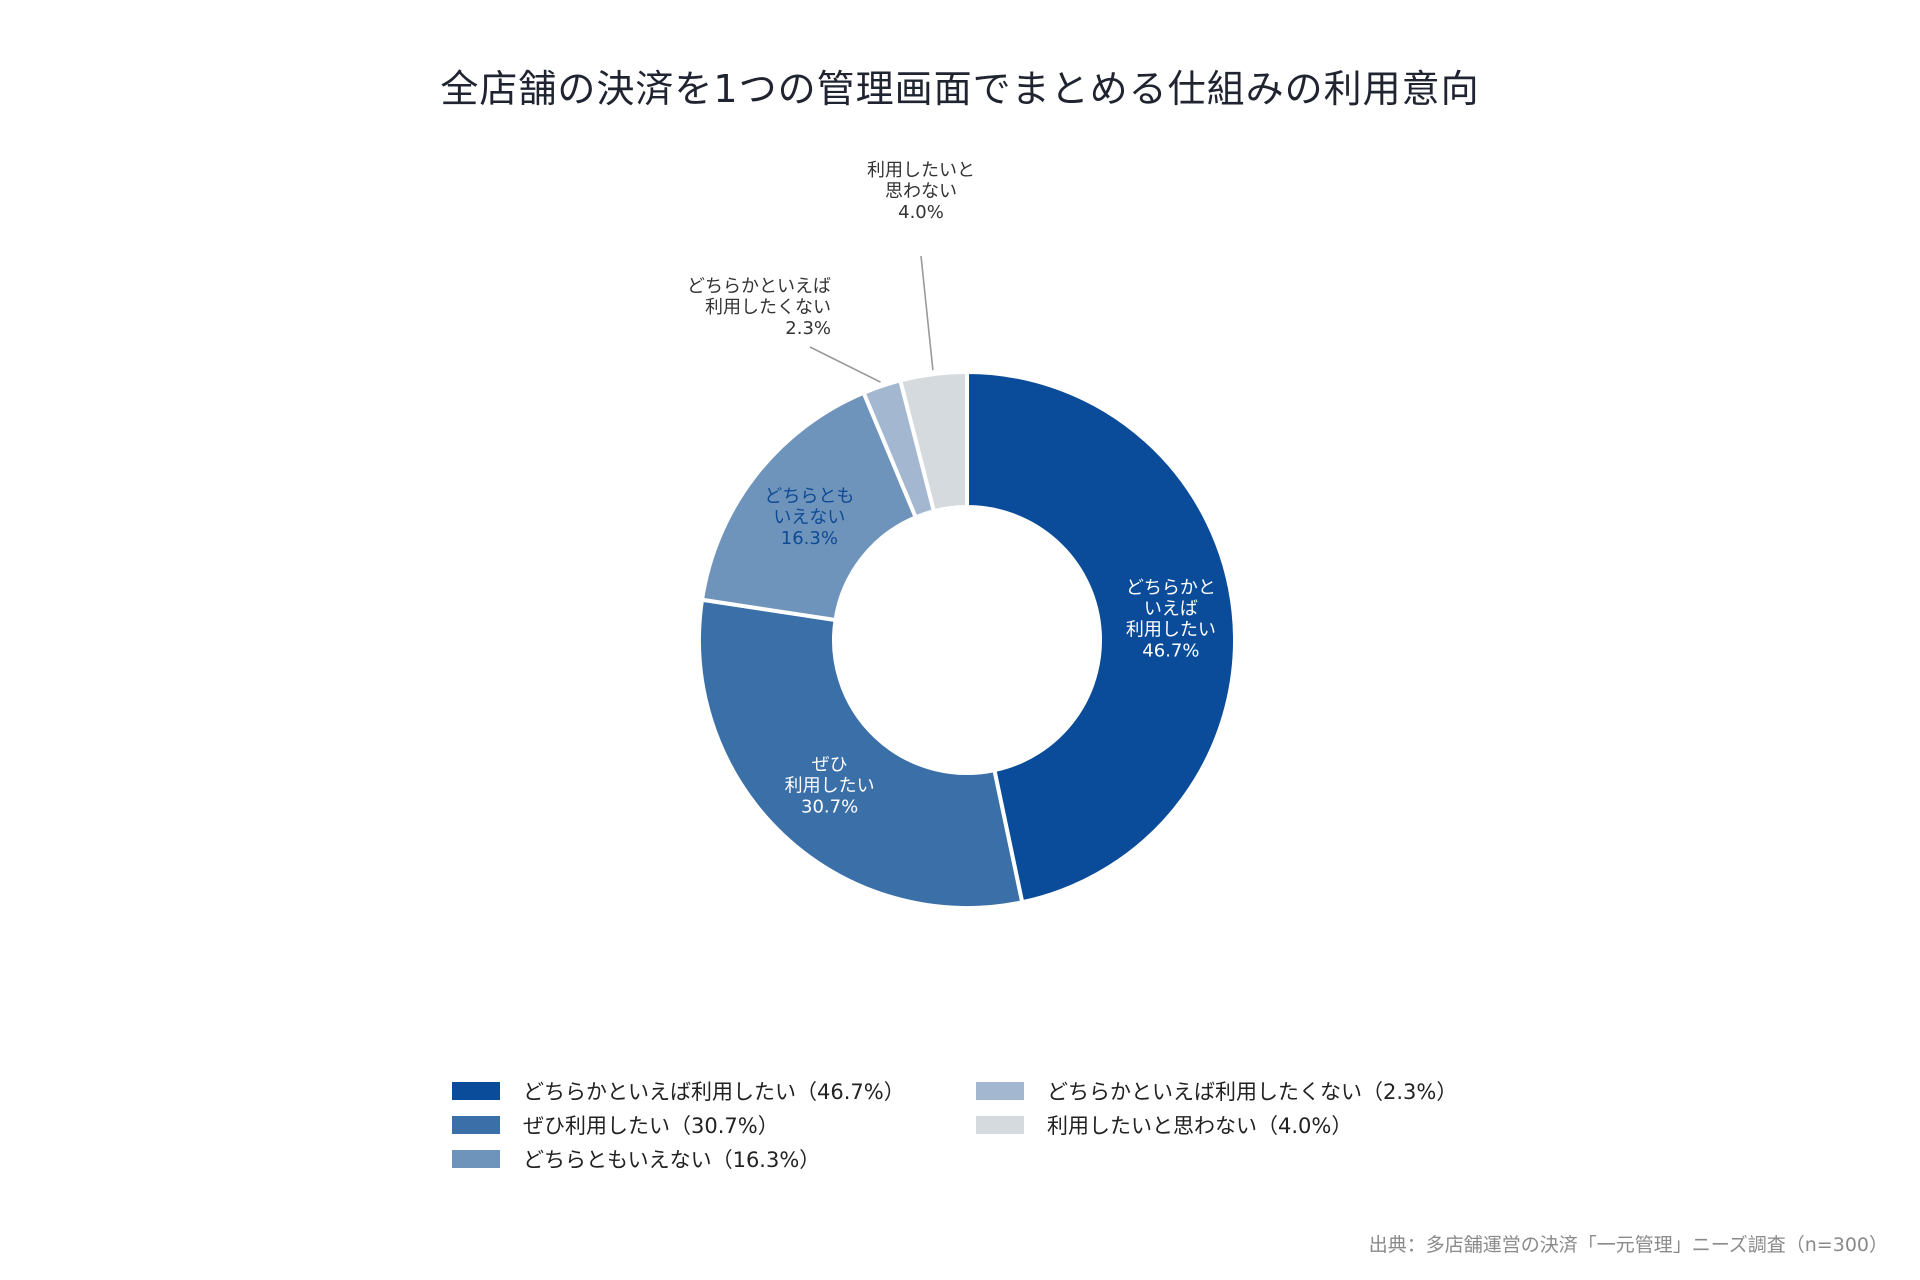  I want to click on source-note: 出典：多店舗運営の決済「一元管理」ニーズ調査（n=300）, so click(1628, 1245).